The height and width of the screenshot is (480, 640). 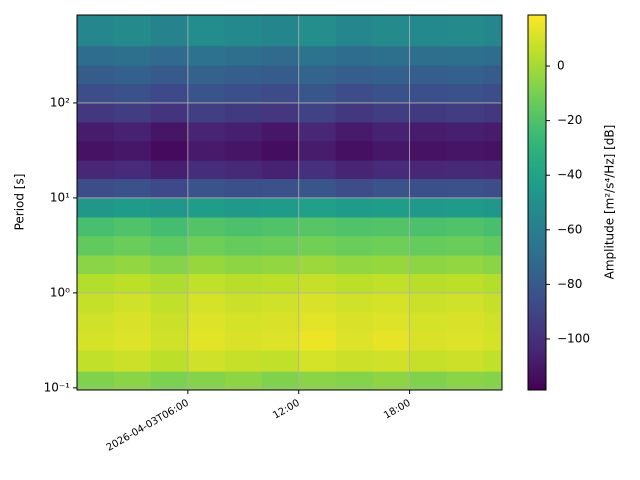 What do you see at coordinates (573, 338) in the screenshot?
I see `colorbar-tick-label: −100` at bounding box center [573, 338].